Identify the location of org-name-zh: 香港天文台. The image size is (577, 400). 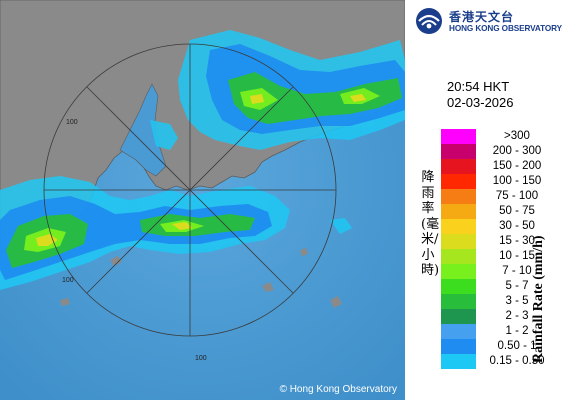
(482, 17).